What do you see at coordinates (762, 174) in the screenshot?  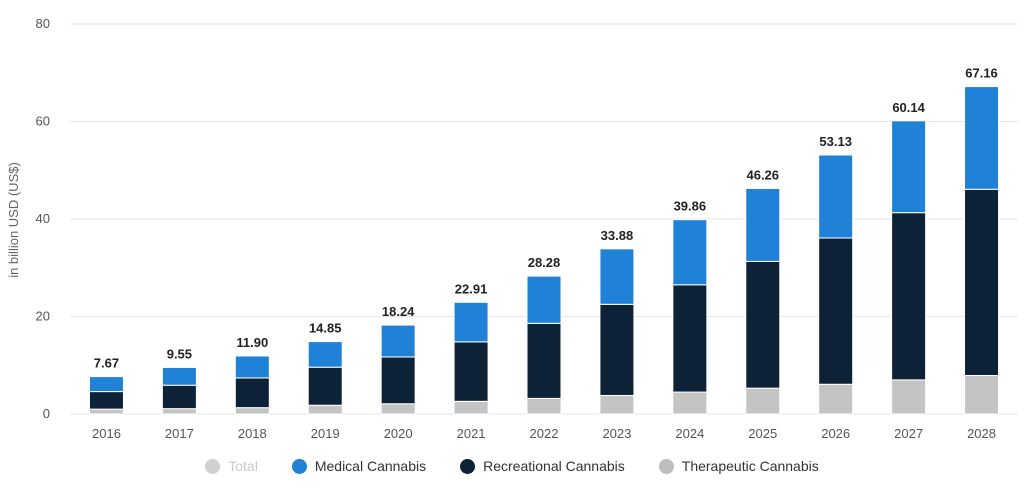 I see `total-value-label: 46.26` at bounding box center [762, 174].